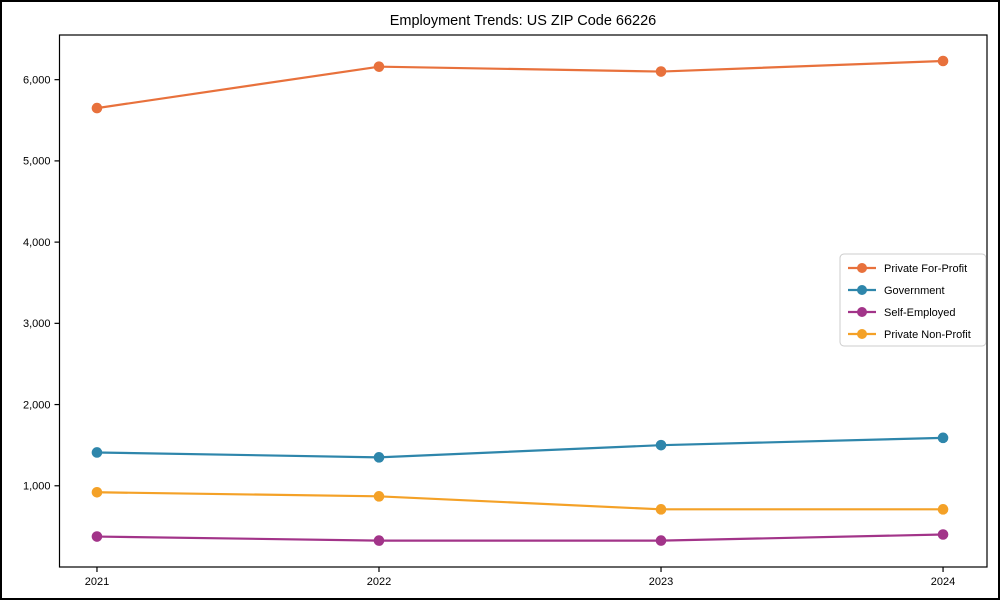 This screenshot has height=600, width=1000. I want to click on data-point-private-non-profit-2022, so click(379, 496).